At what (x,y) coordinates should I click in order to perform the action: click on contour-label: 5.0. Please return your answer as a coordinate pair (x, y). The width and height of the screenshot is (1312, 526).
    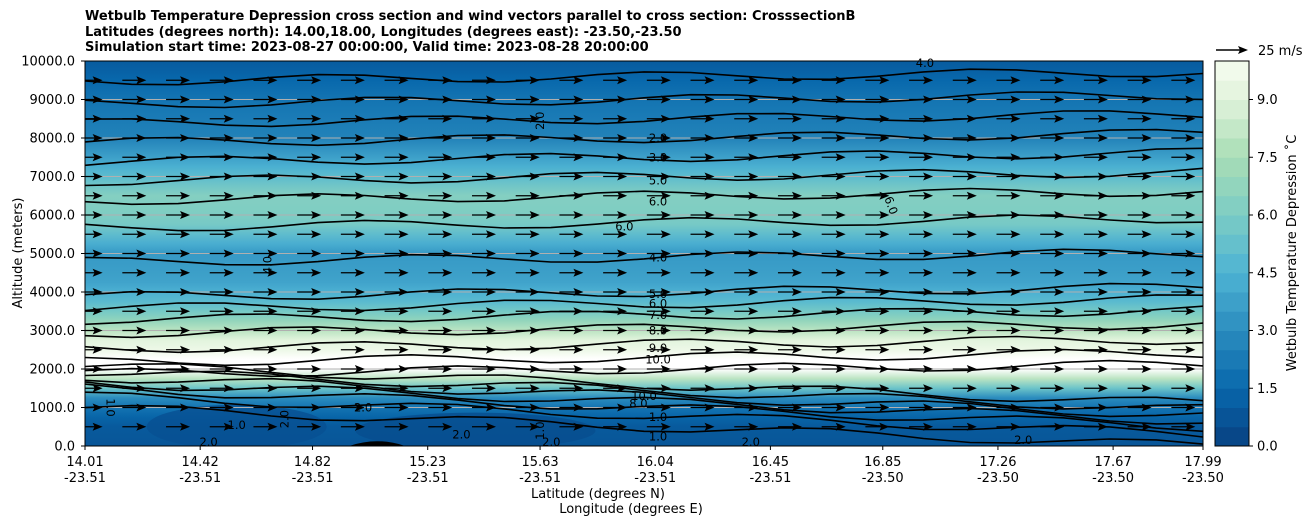
    Looking at the image, I should click on (658, 294).